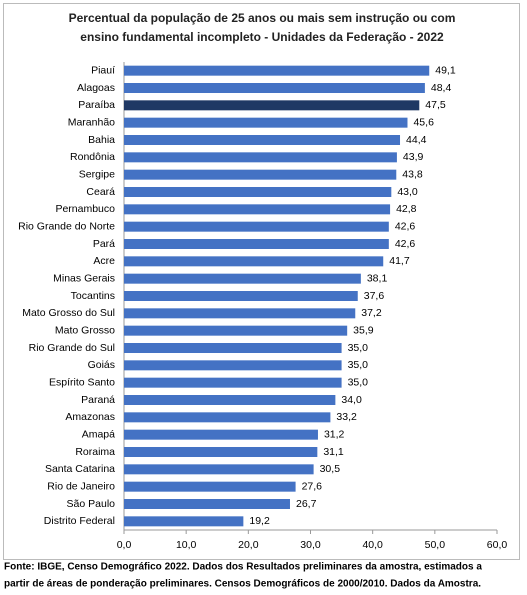 The image size is (527, 595). What do you see at coordinates (96, 105) in the screenshot?
I see `y-tick-label: Paraíba` at bounding box center [96, 105].